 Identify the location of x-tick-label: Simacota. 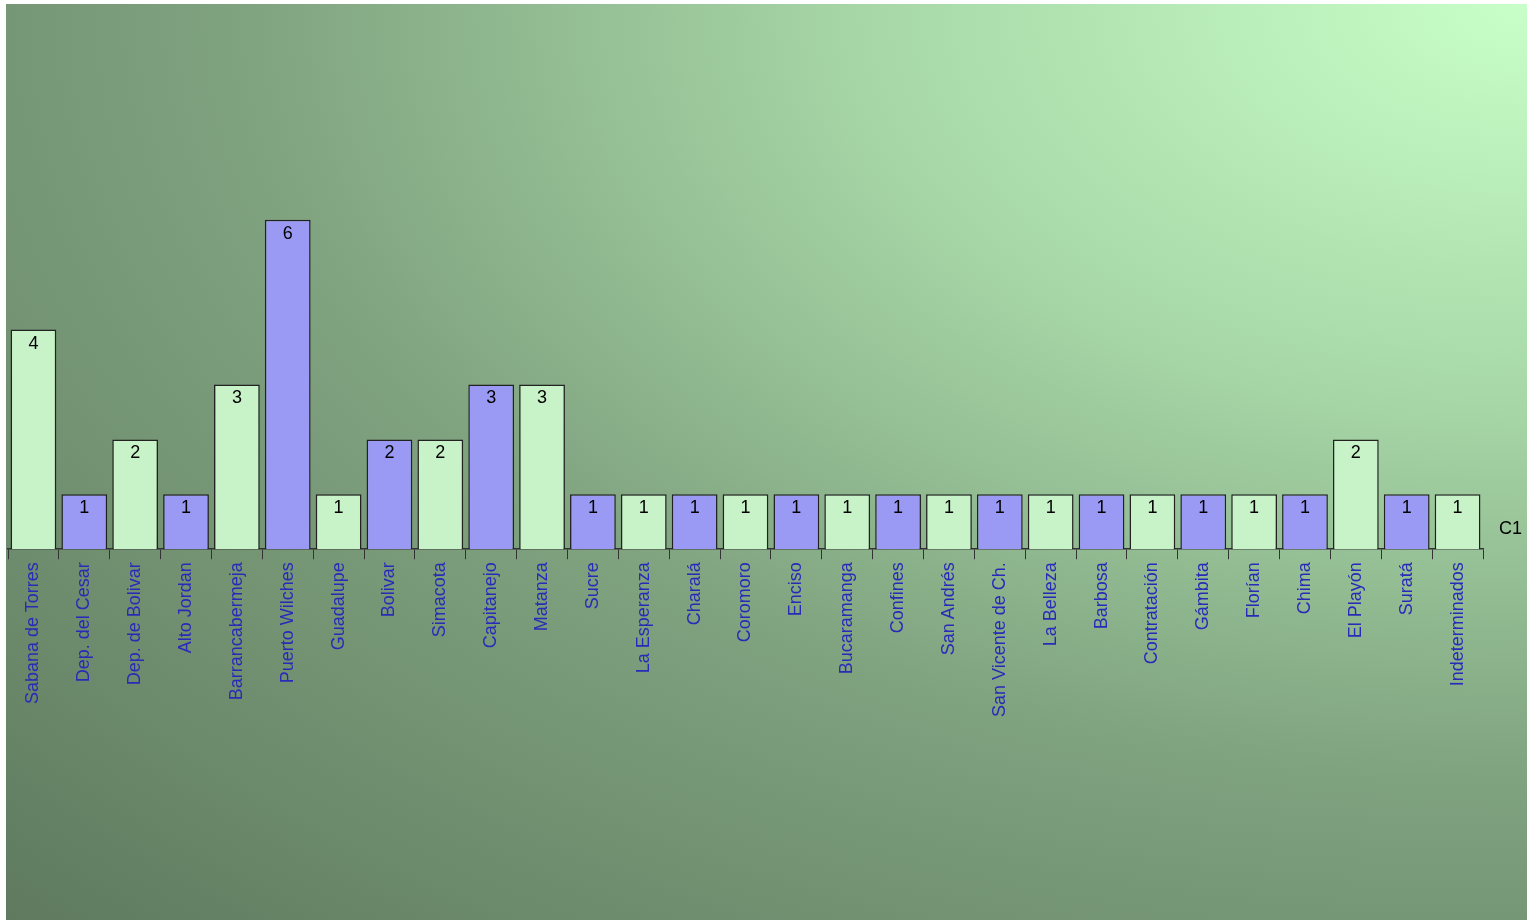
(439, 599).